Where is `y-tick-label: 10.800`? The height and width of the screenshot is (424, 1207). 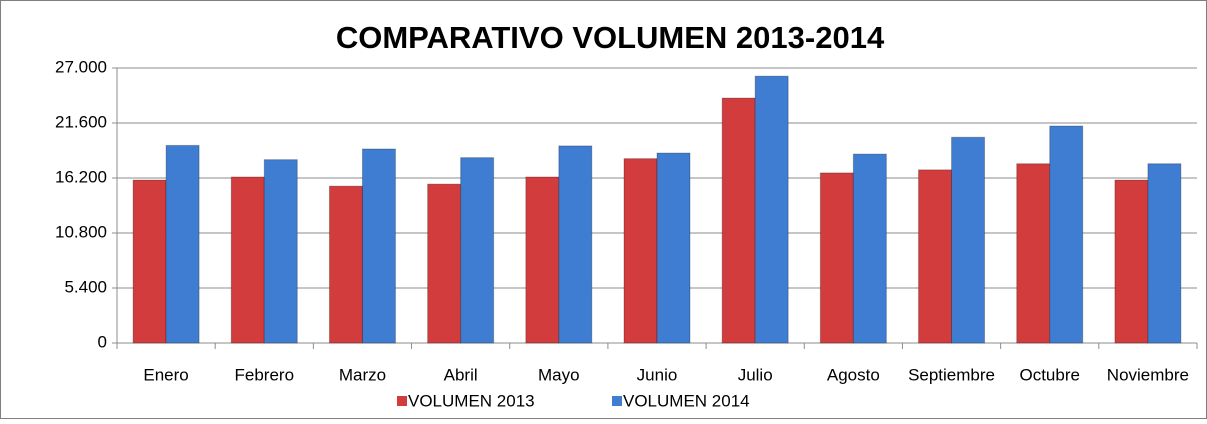 y-tick-label: 10.800 is located at coordinates (81, 231).